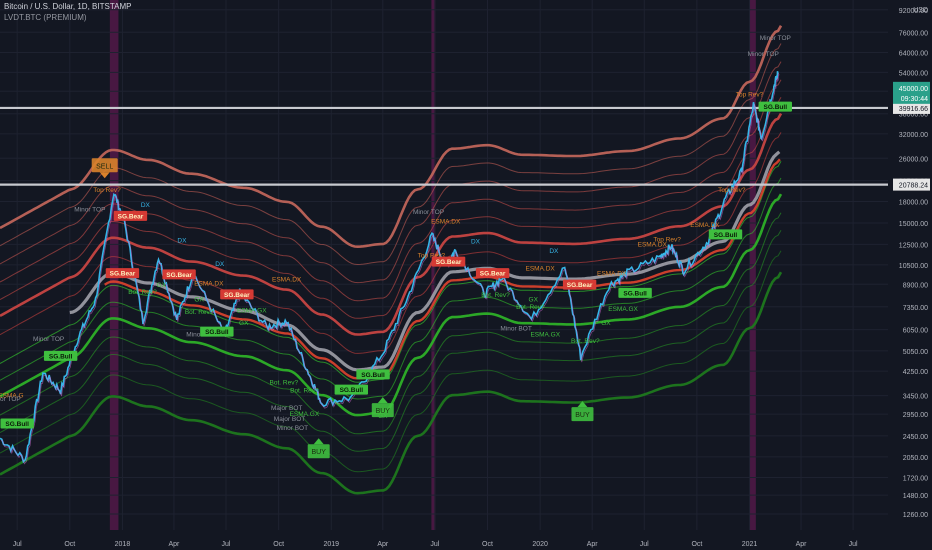 This screenshot has height=550, width=932. What do you see at coordinates (750, 544) in the screenshot?
I see `time-tick-label: 2021` at bounding box center [750, 544].